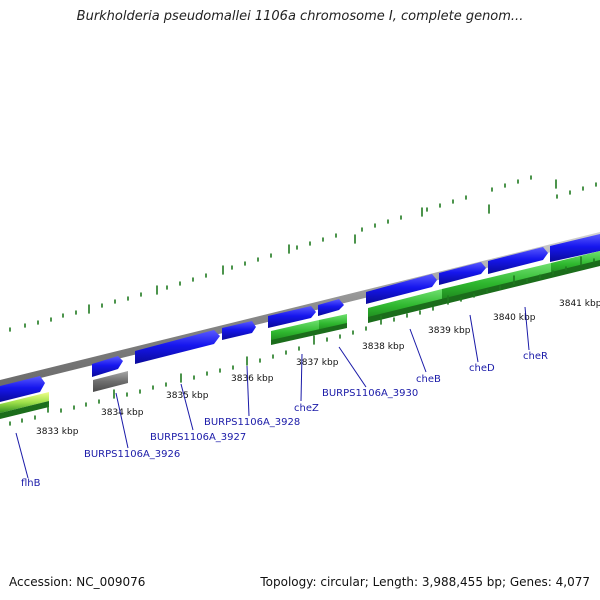  I want to click on cds-flhB-bar, so click(24, 402).